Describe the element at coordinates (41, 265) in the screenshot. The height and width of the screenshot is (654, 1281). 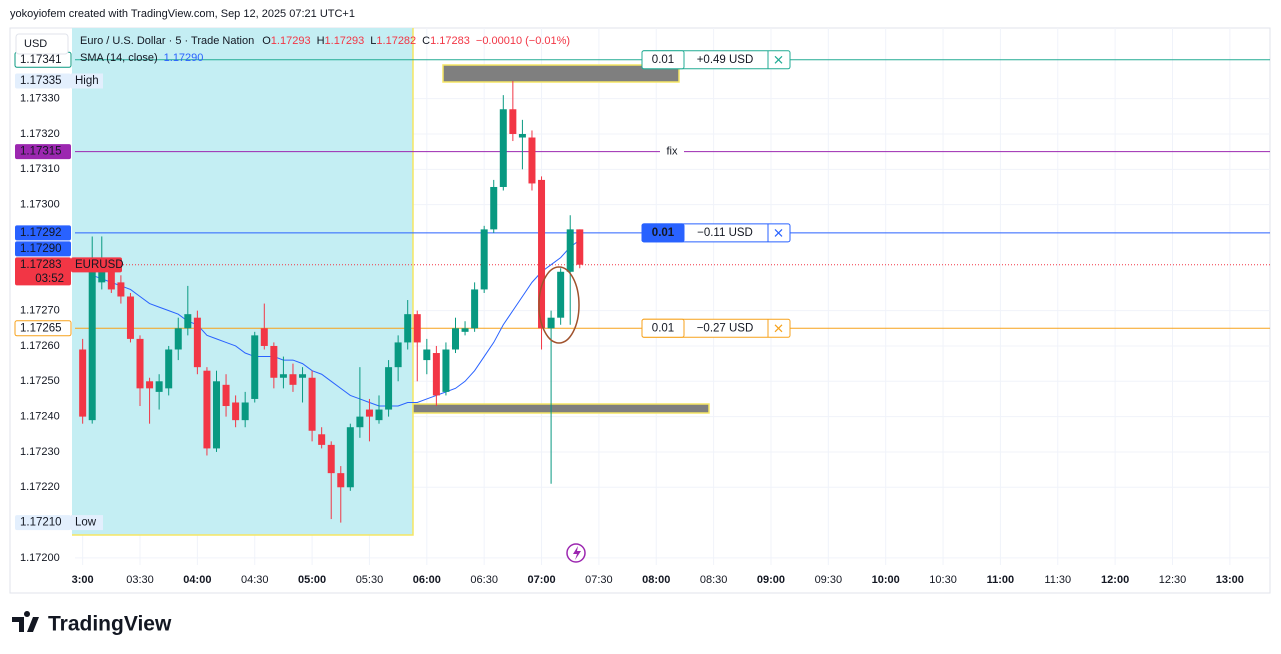
I see `price-label: 1.17283` at that location.